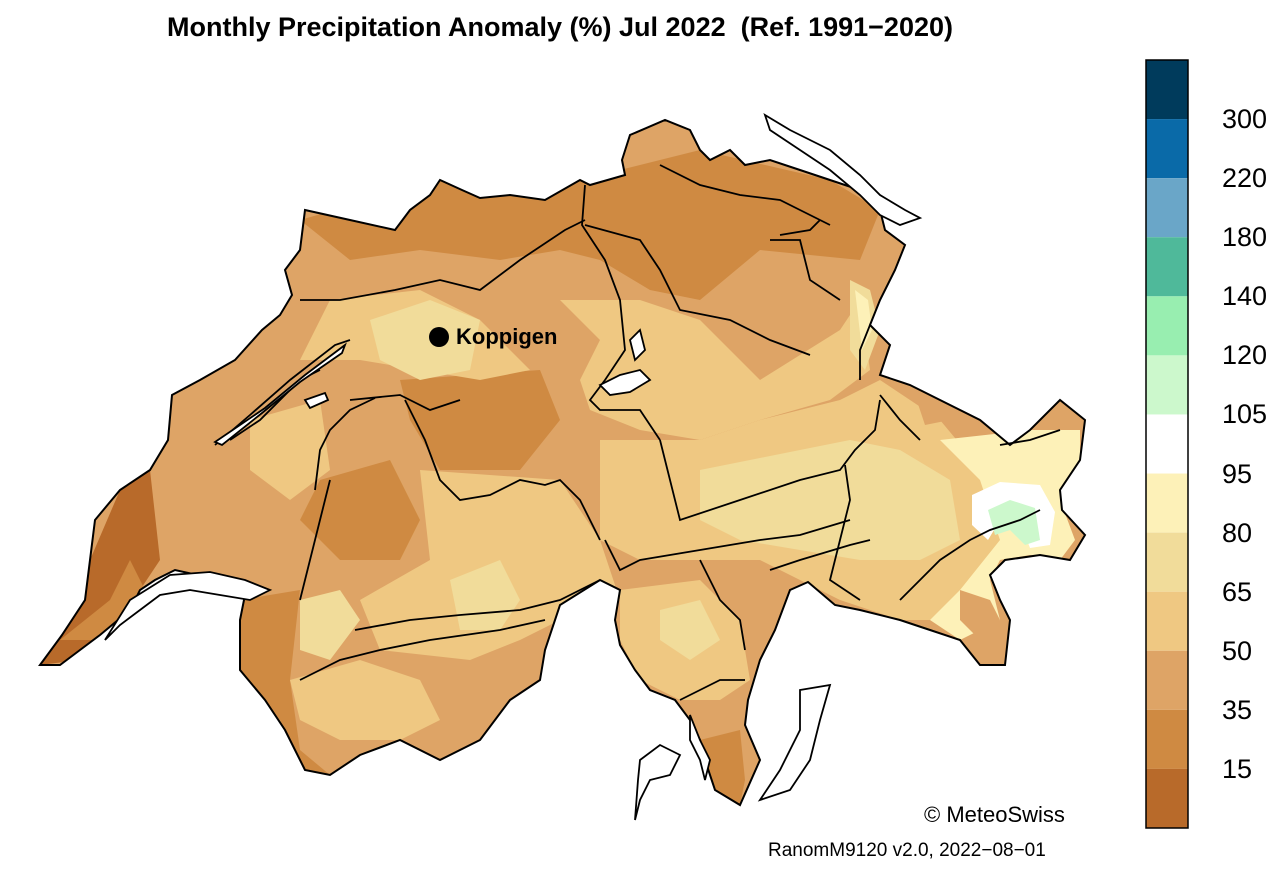 This screenshot has height=876, width=1280. Describe the element at coordinates (1237, 474) in the screenshot. I see `legend-label: 95` at that location.